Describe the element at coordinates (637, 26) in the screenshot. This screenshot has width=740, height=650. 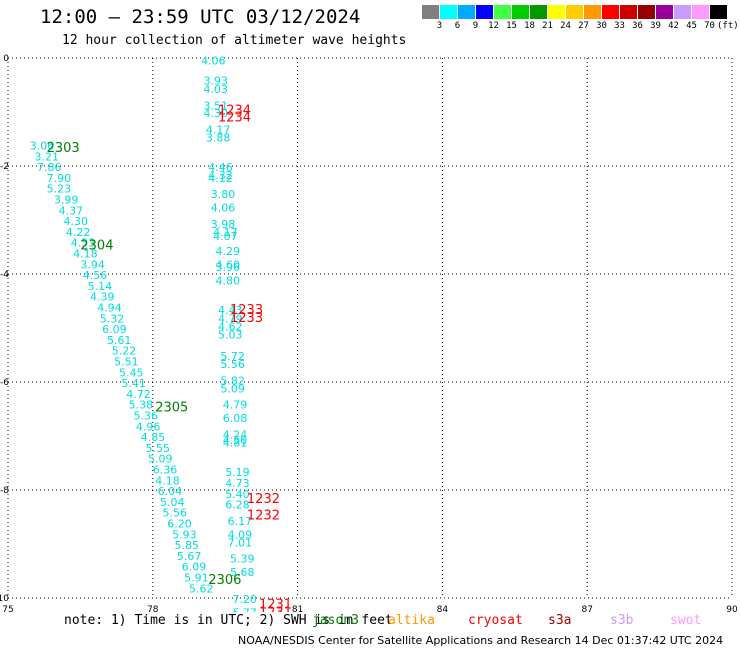
I see `legend-label: 36` at that location.